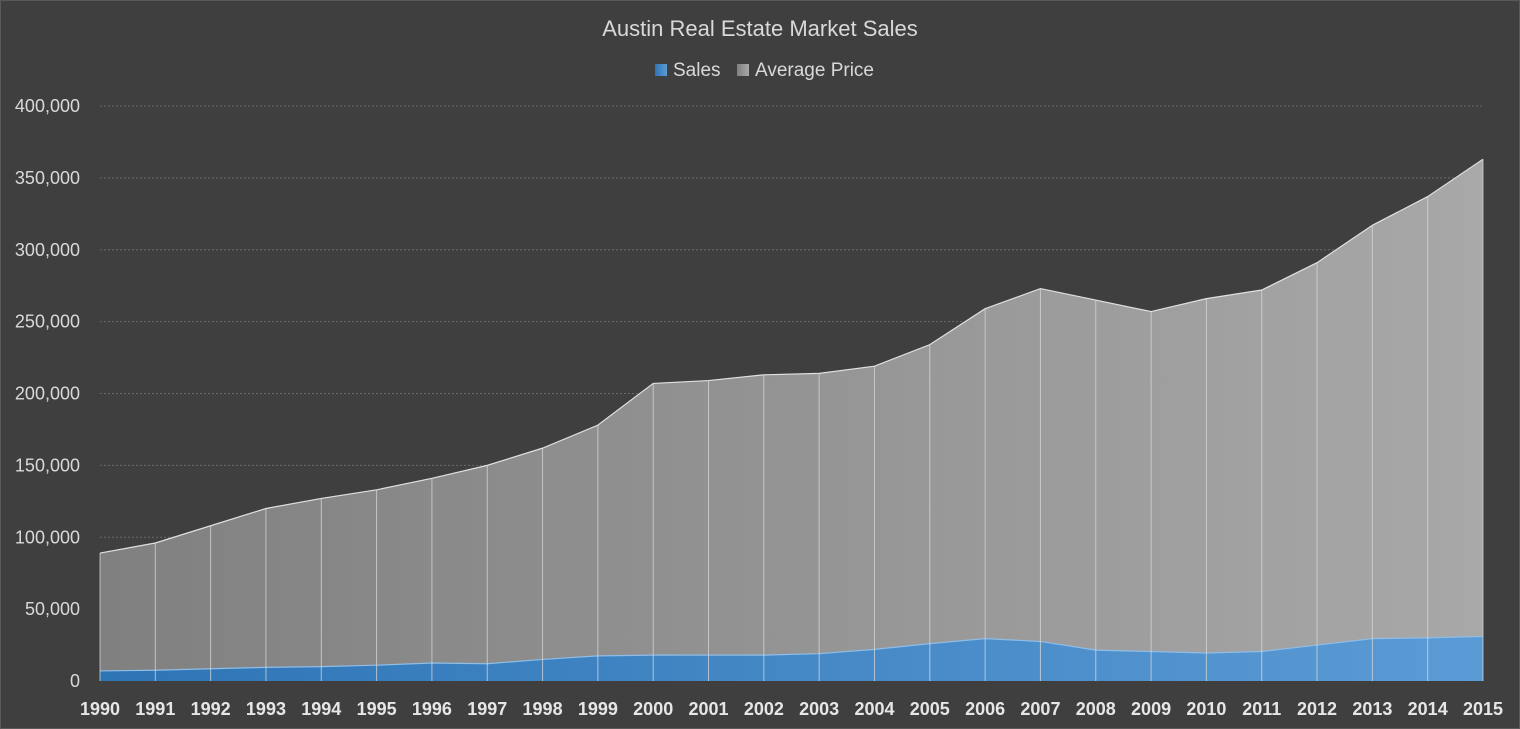  I want to click on sales-area, so click(791, 658).